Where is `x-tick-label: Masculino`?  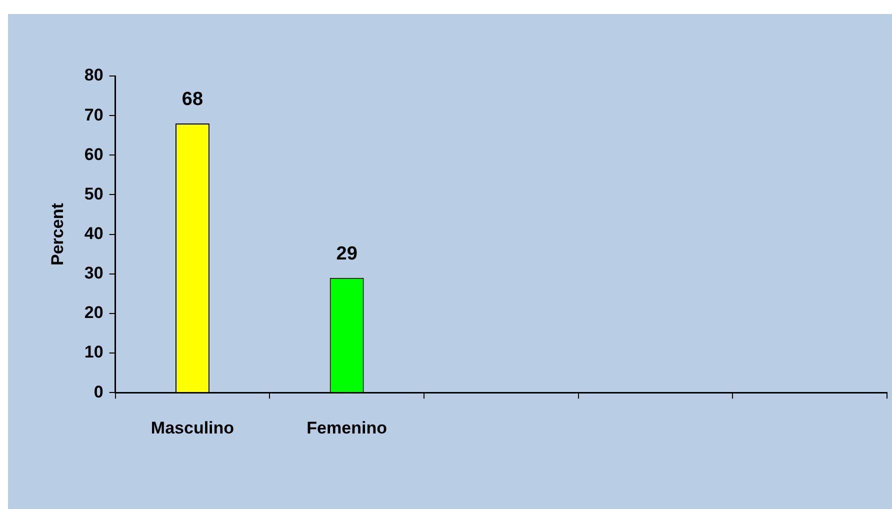
x-tick-label: Masculino is located at coordinates (192, 428).